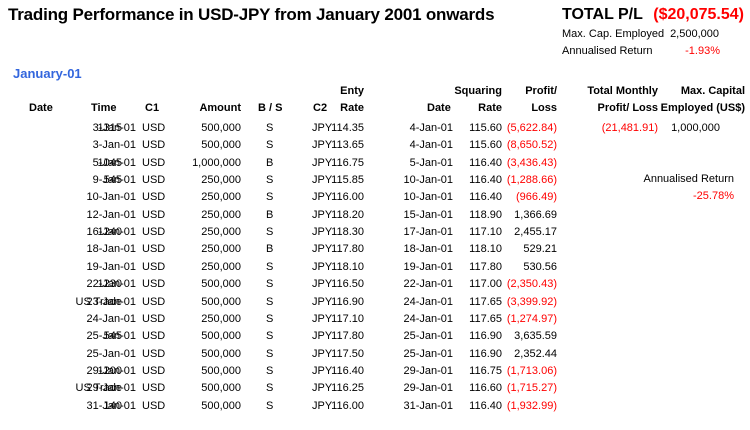  Describe the element at coordinates (428, 318) in the screenshot. I see `cell-date2: 24-Jan-01` at that location.